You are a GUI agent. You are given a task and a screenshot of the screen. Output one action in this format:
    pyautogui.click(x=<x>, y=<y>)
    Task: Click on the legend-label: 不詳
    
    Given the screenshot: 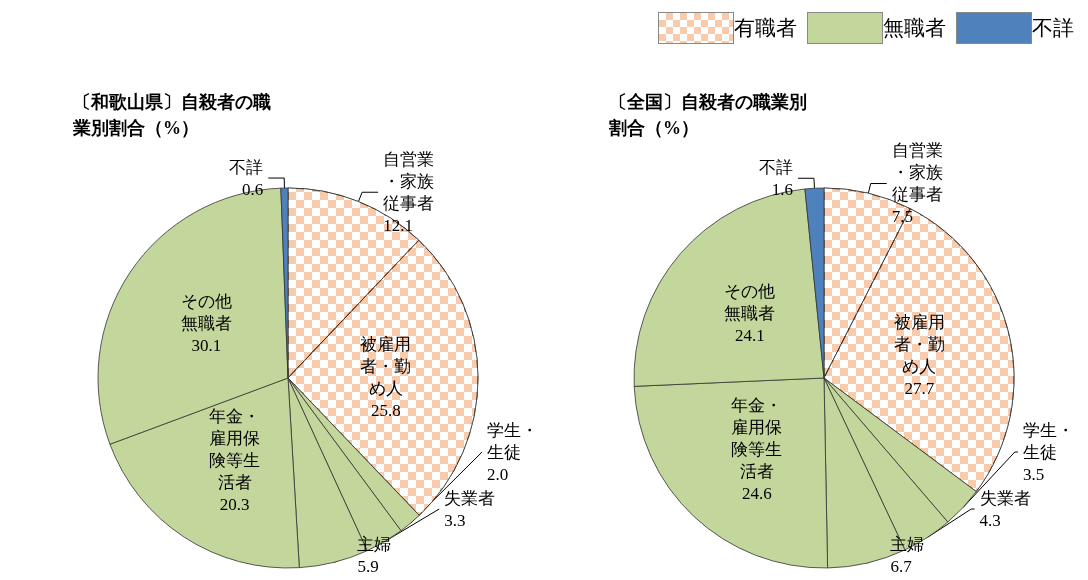 What is the action you would take?
    pyautogui.click(x=1053, y=28)
    